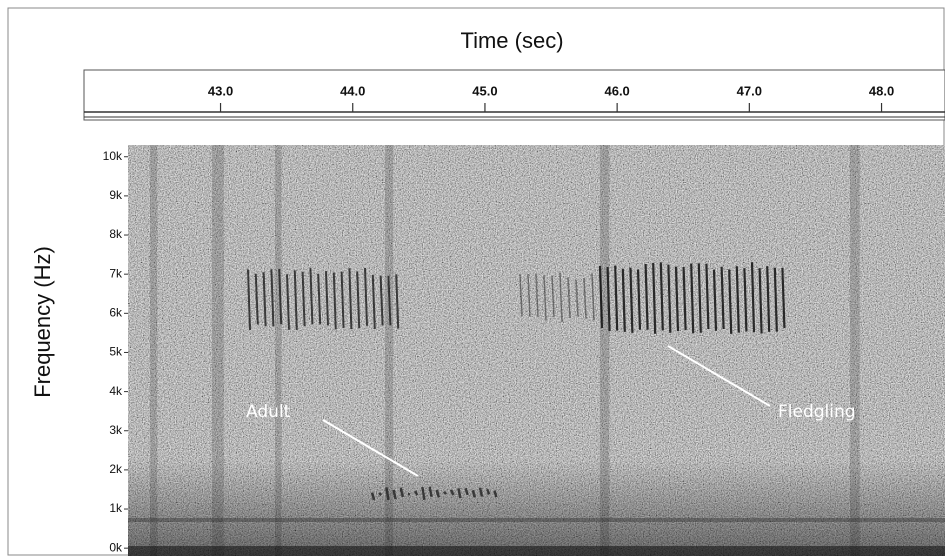  Describe the element at coordinates (116, 195) in the screenshot. I see `y-tick-label: 9k` at that location.